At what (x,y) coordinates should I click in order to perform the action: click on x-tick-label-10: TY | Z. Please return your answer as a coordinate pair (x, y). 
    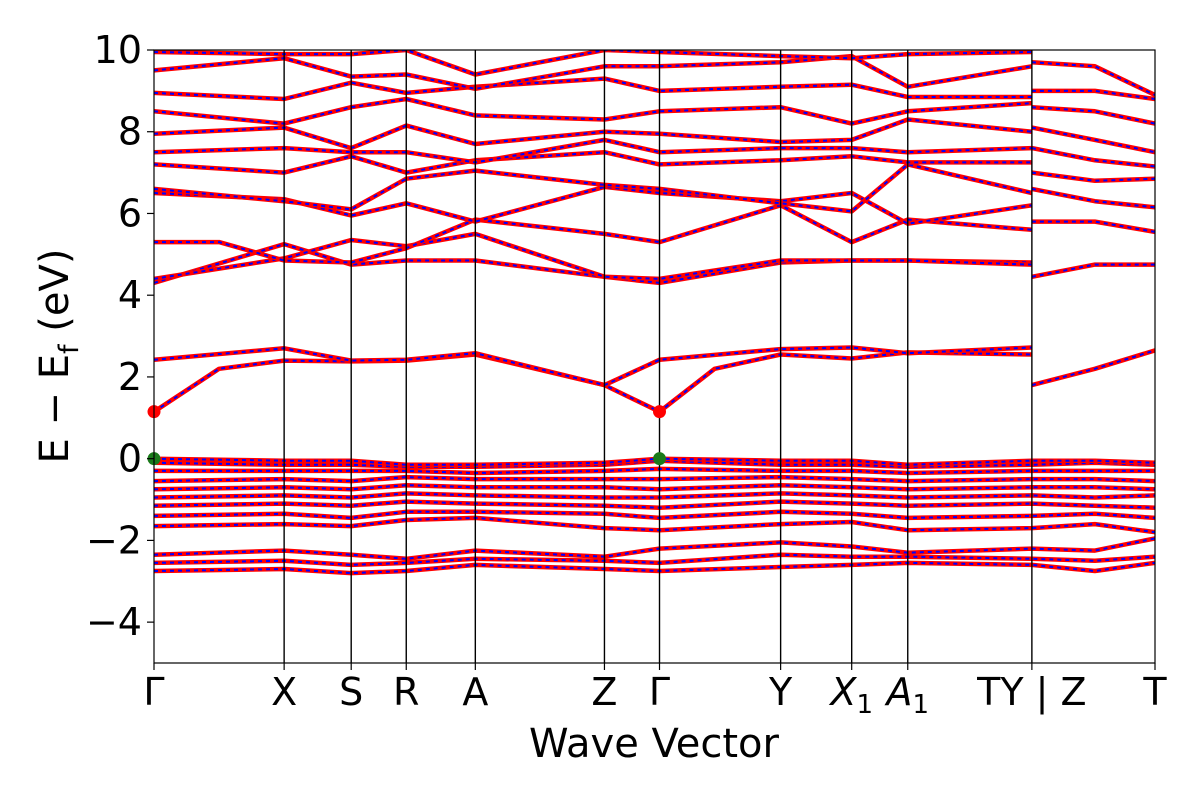
    Looking at the image, I should click on (1031, 692).